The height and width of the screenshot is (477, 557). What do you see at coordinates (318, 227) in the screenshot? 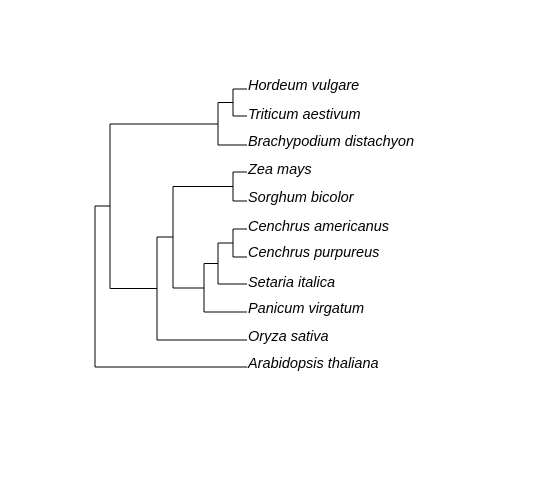
I see `tip-label-cenchrus-americanus: Cenchrus americanus` at bounding box center [318, 227].